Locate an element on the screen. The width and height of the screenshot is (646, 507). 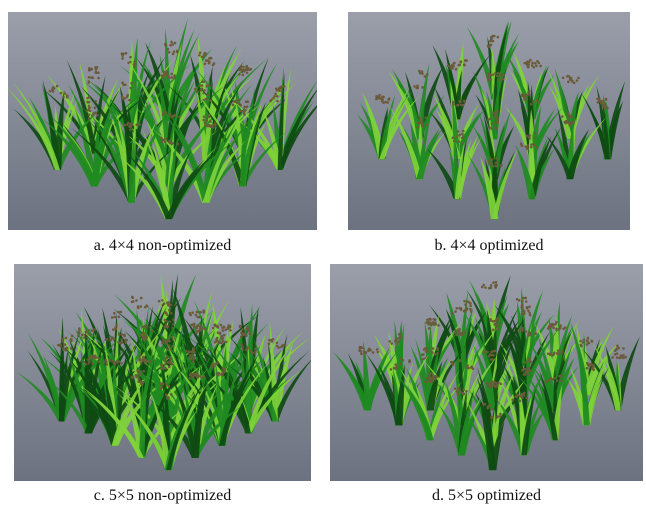
caption-panel-a: a. 4×4 non-optimized is located at coordinates (162, 245).